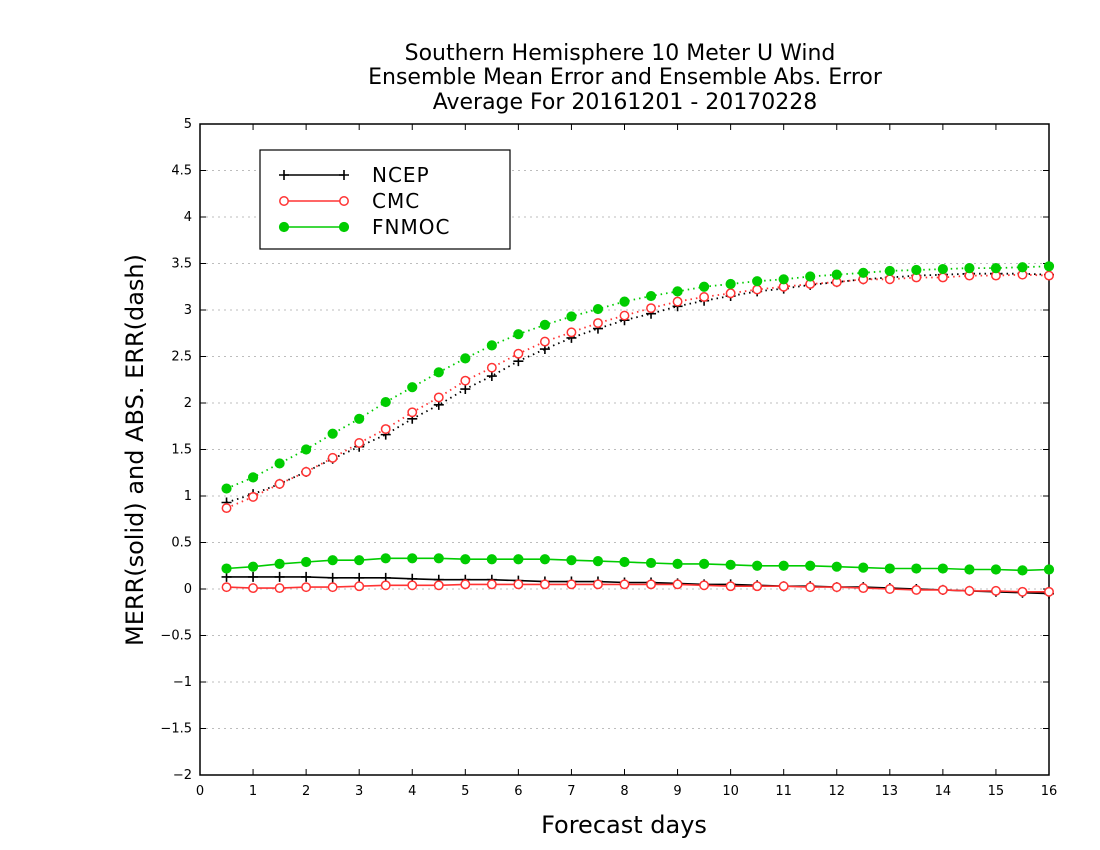 Image resolution: width=1100 pixels, height=850 pixels. Describe the element at coordinates (783, 791) in the screenshot. I see `x-tick-label: 11` at that location.